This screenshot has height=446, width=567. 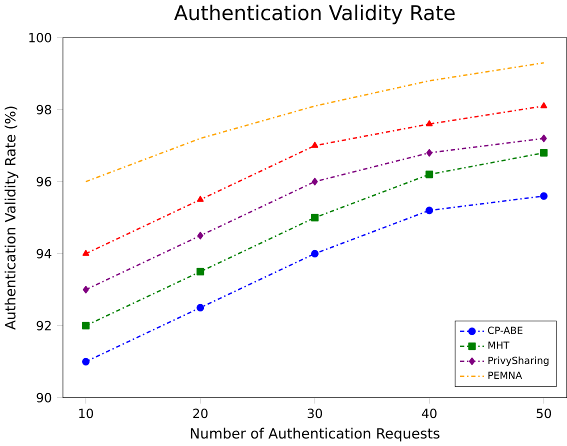 I want to click on y-tick-label: 94, so click(x=44, y=253).